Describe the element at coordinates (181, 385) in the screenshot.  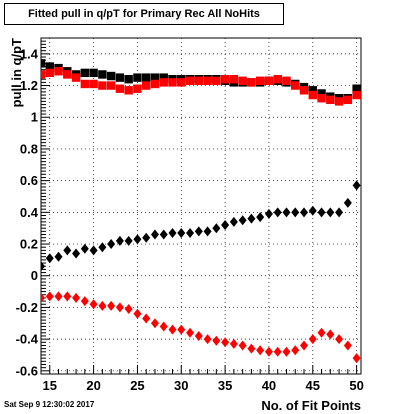
I see `x-tick-label: 30` at that location.